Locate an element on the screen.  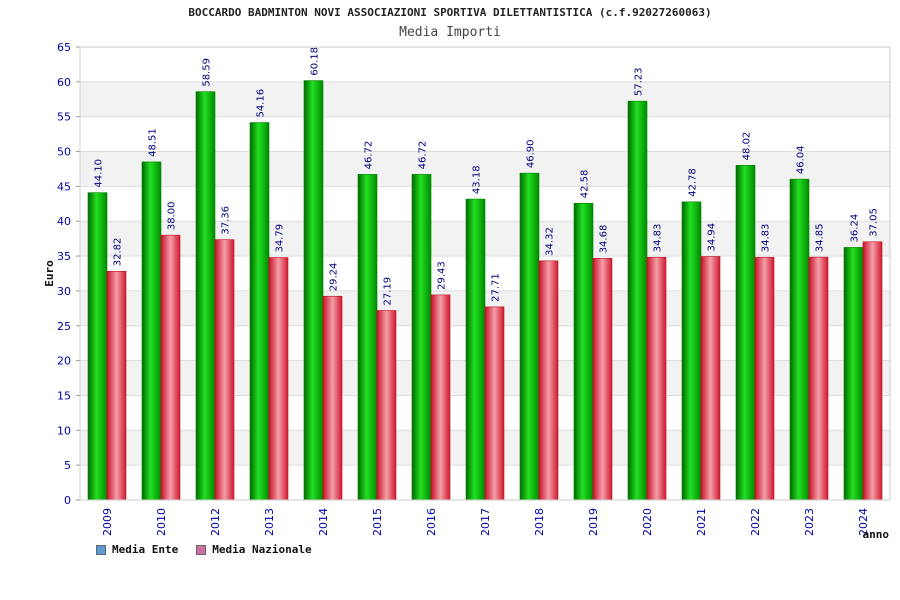
data-label: 54.16 is located at coordinates (261, 103).